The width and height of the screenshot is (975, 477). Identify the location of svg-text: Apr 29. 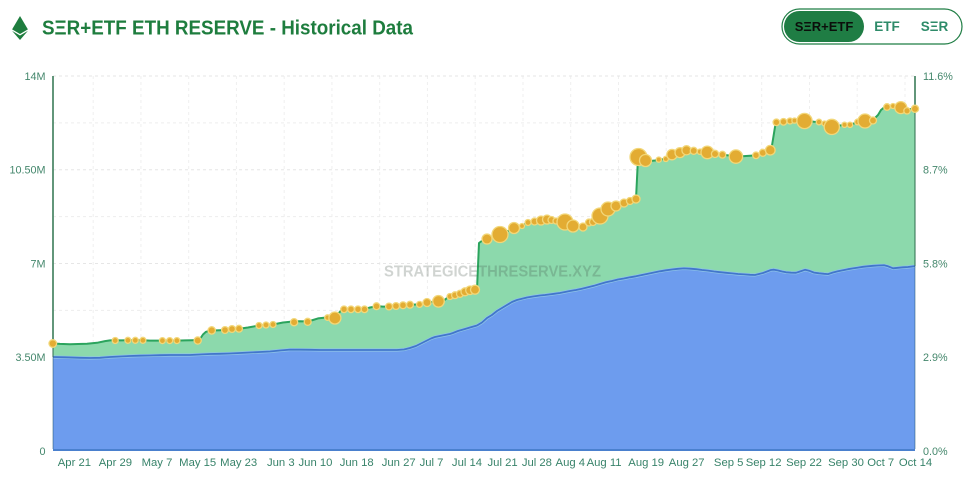
(115, 463).